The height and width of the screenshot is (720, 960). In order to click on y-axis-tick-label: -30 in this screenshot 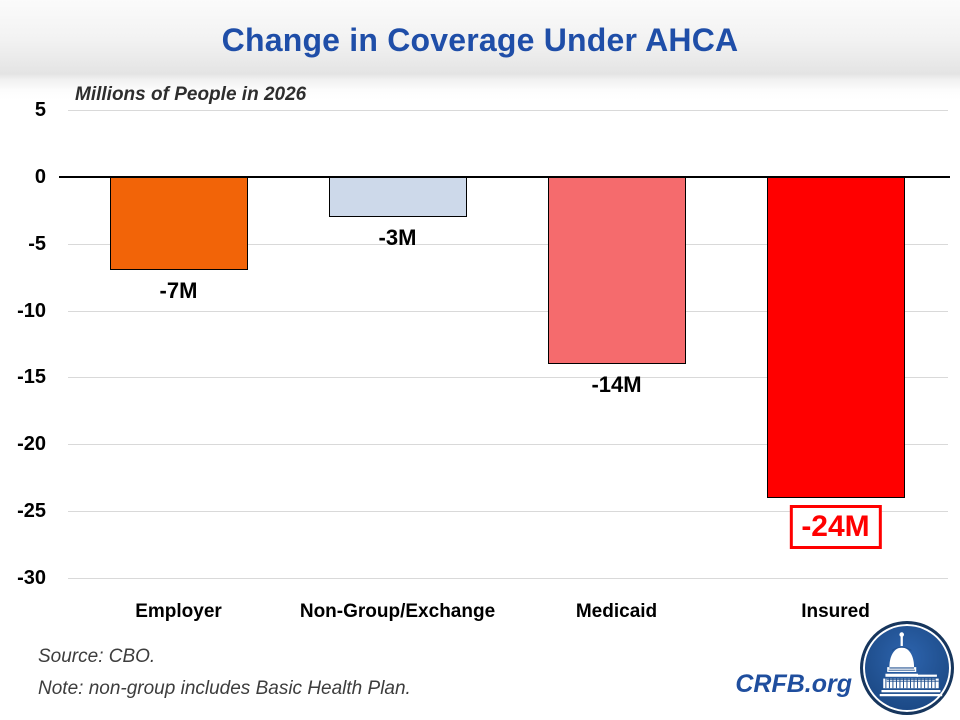, I will do `click(31, 578)`.